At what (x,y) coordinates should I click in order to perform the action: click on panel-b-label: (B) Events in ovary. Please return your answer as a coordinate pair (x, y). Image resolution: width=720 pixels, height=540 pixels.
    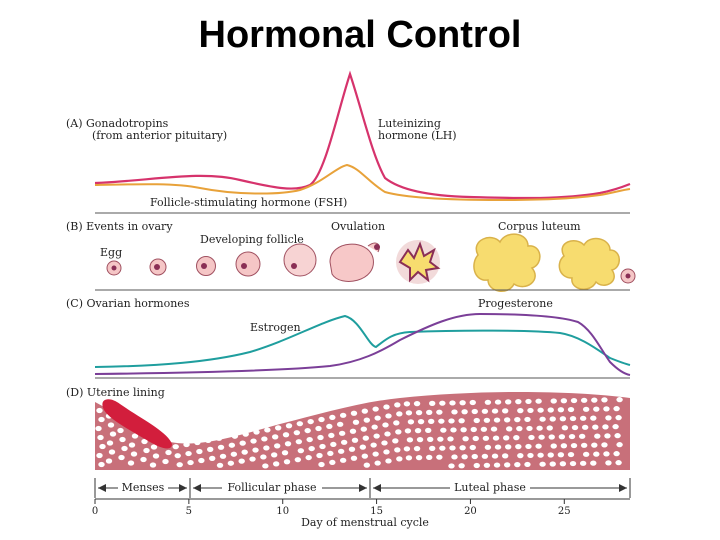
    Looking at the image, I should click on (119, 226).